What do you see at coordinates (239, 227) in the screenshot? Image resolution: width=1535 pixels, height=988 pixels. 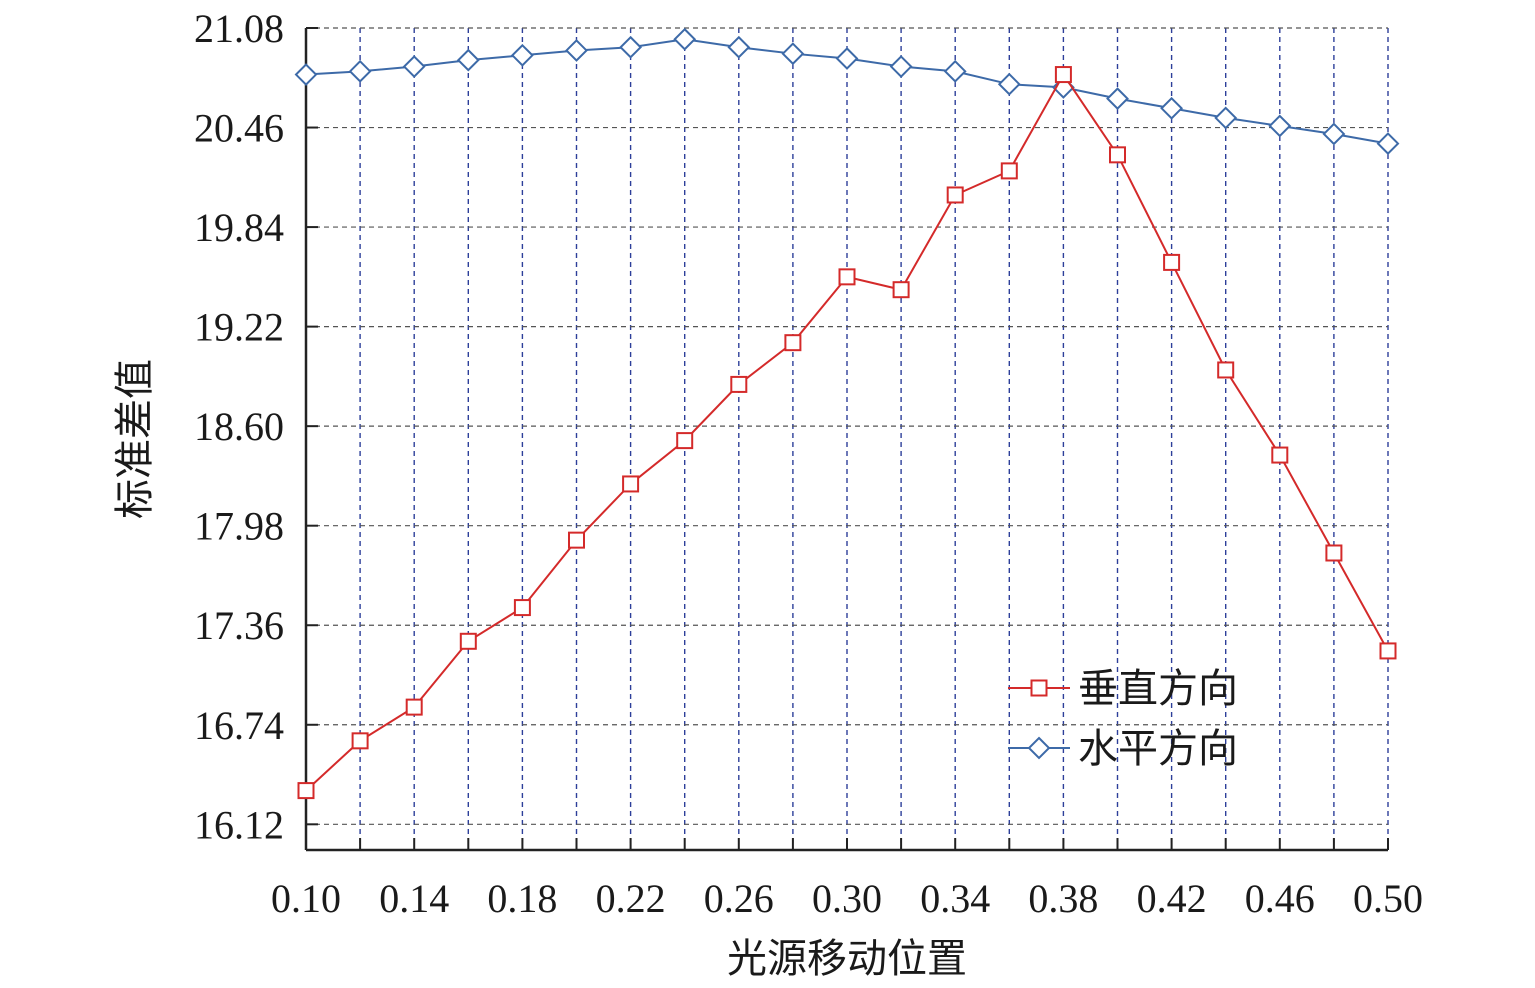 I see `y-tick-label: 19.84` at bounding box center [239, 227].